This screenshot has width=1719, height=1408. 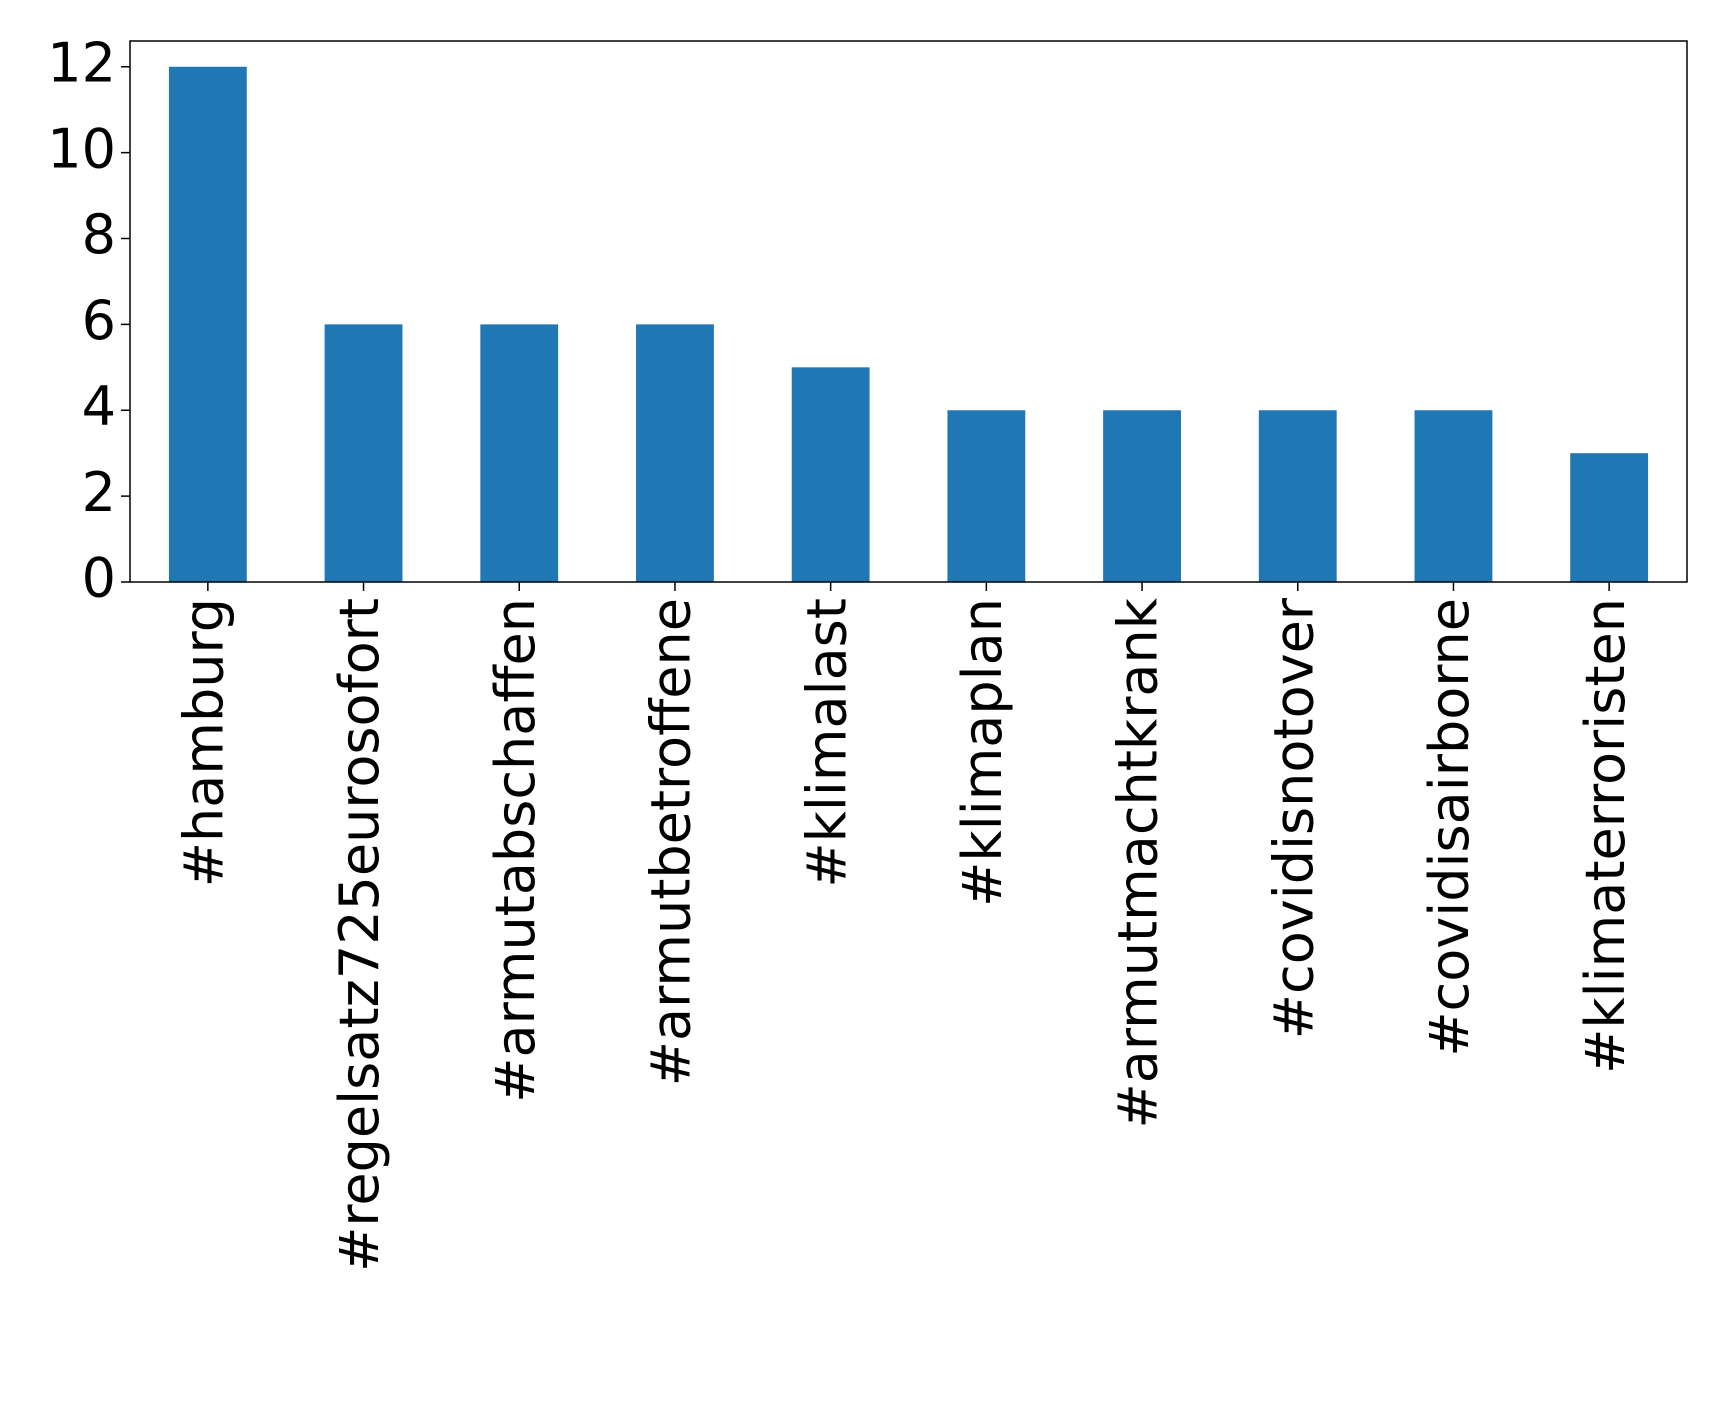 I want to click on y-tick-label: 10, so click(x=81, y=148).